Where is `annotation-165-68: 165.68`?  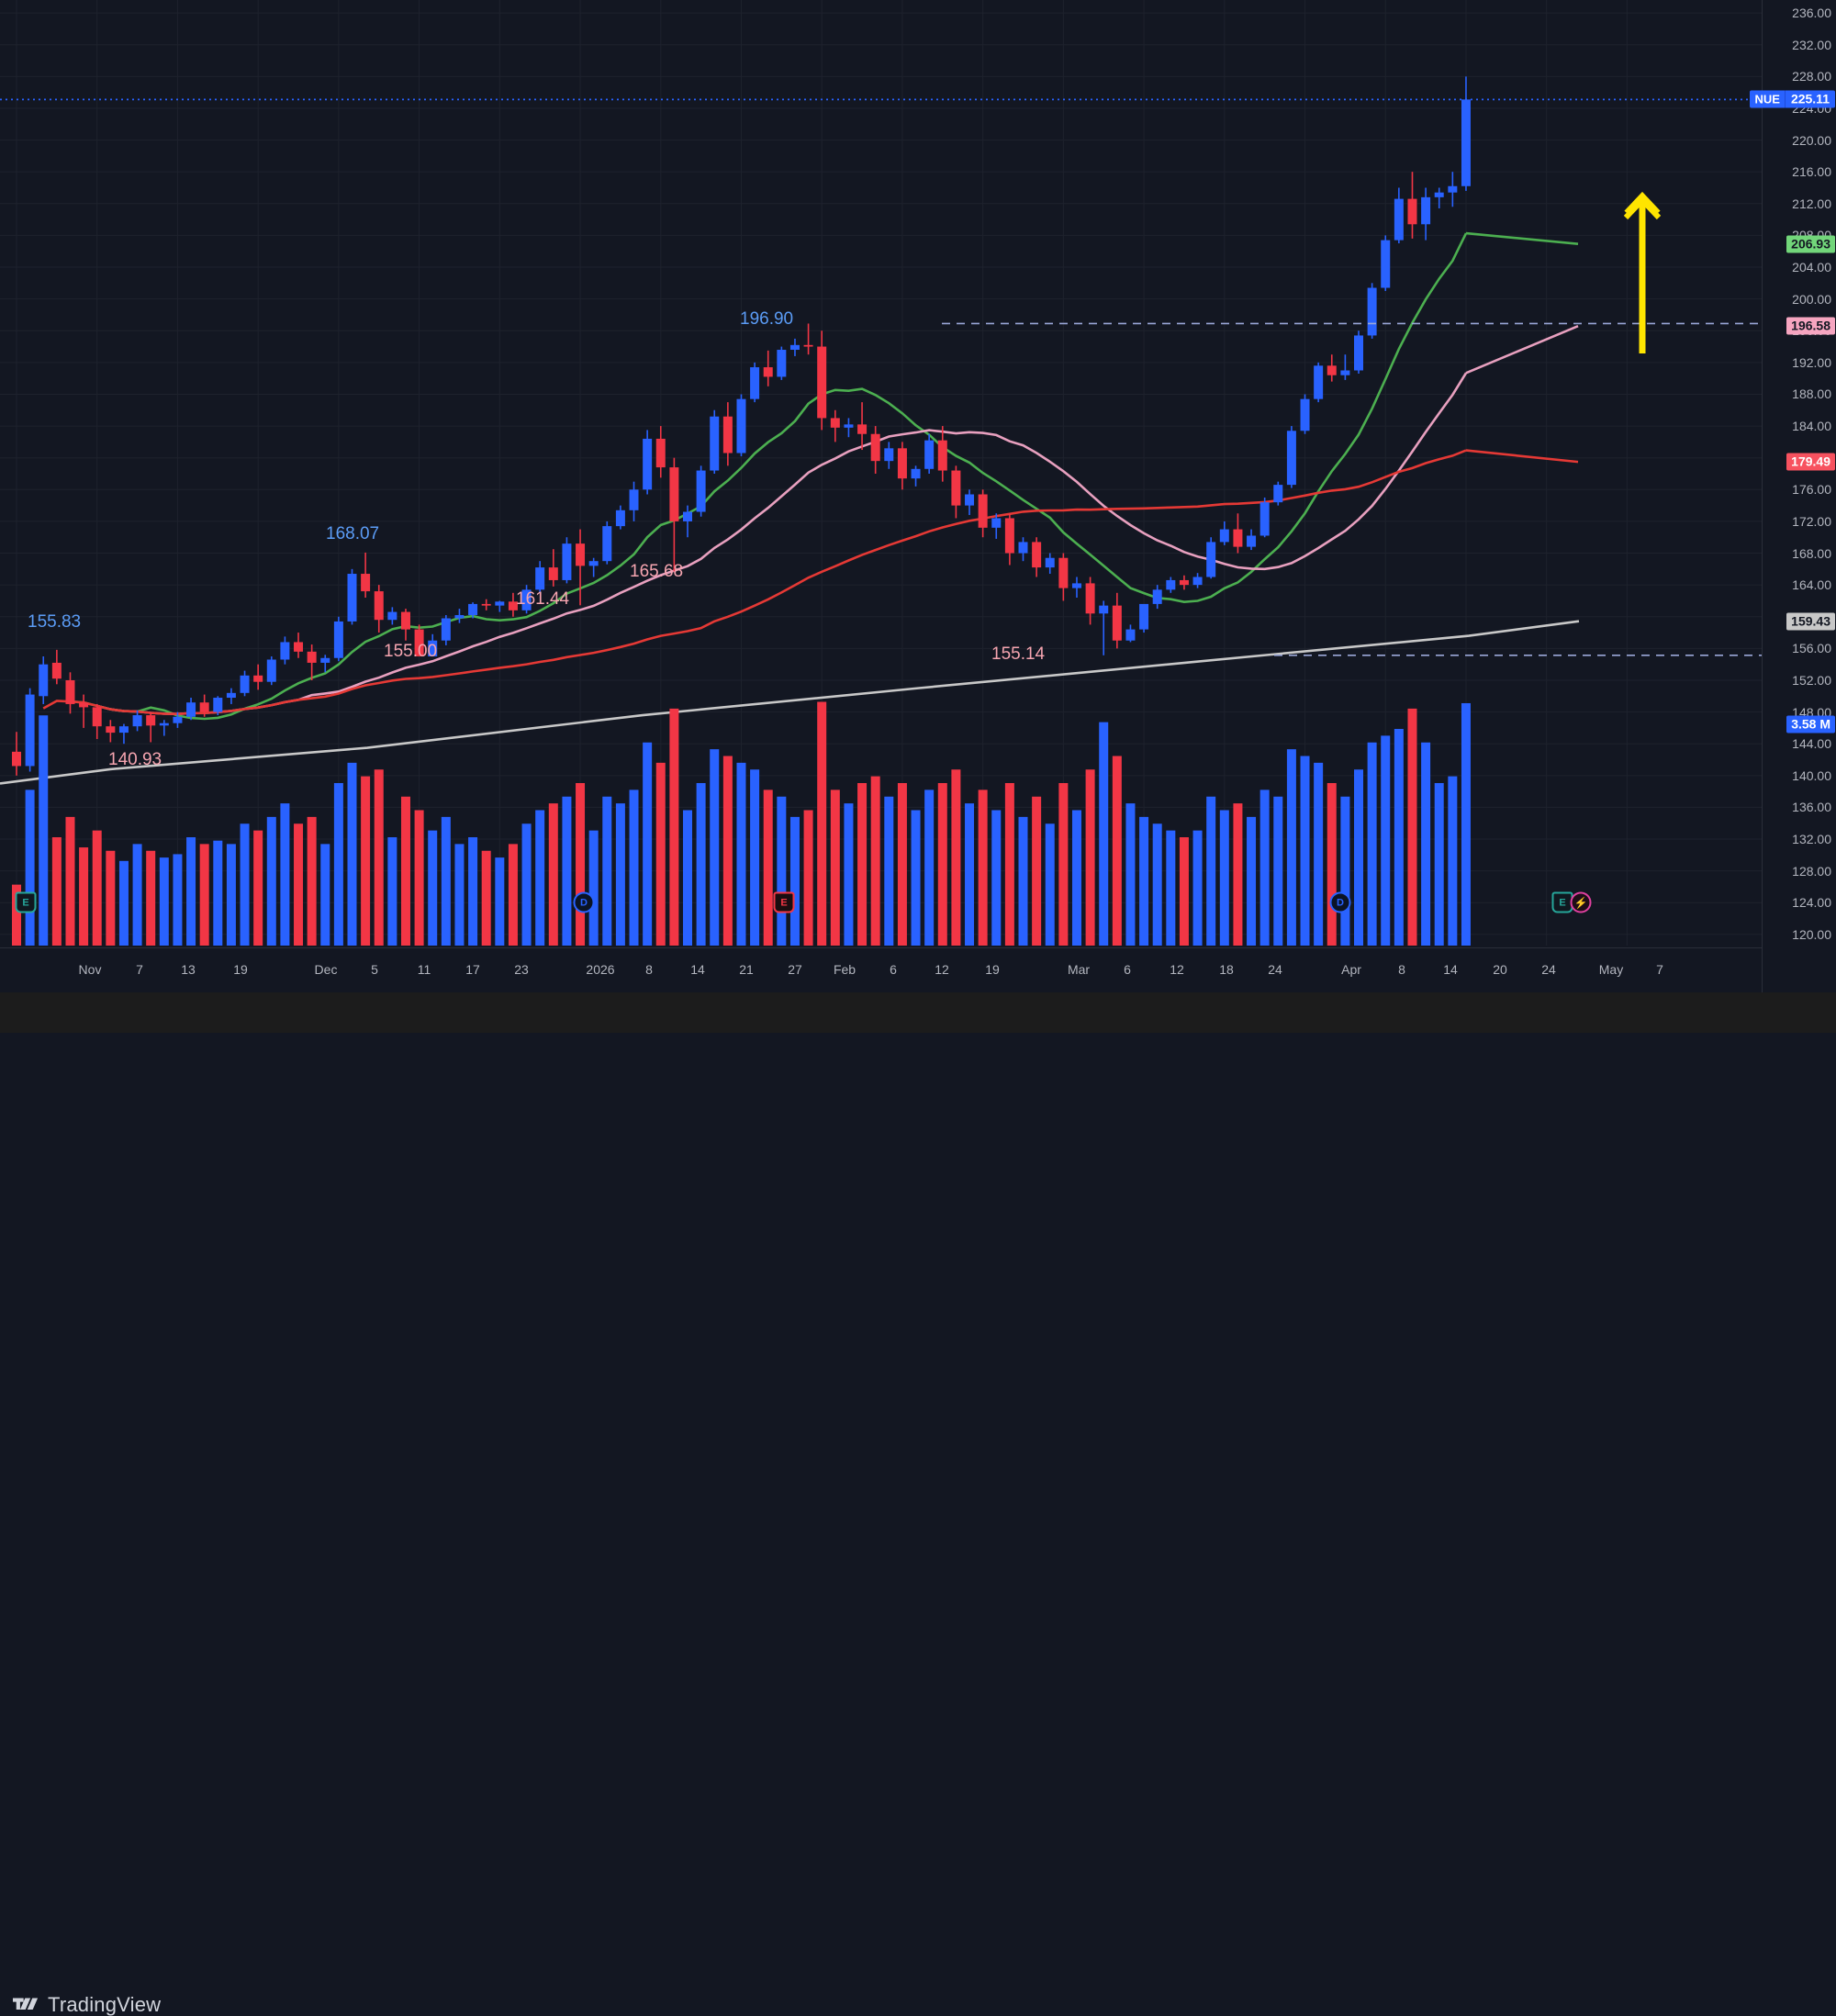 annotation-165-68: 165.68 is located at coordinates (657, 571).